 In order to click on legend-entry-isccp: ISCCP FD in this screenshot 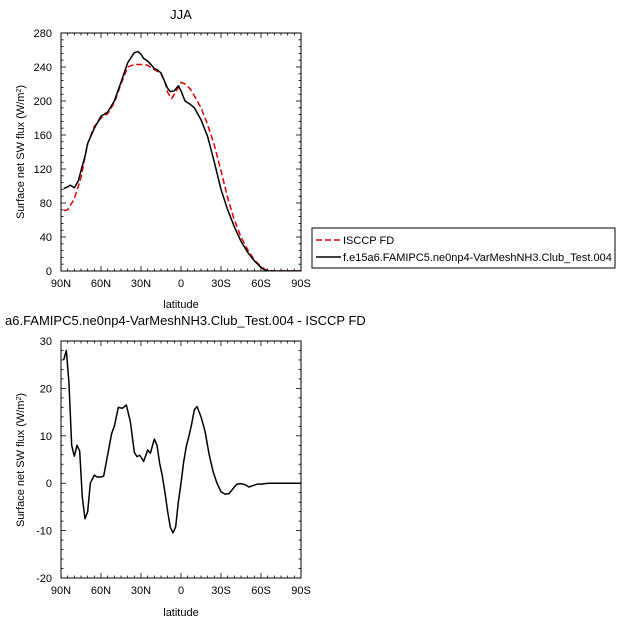, I will do `click(368, 241)`.